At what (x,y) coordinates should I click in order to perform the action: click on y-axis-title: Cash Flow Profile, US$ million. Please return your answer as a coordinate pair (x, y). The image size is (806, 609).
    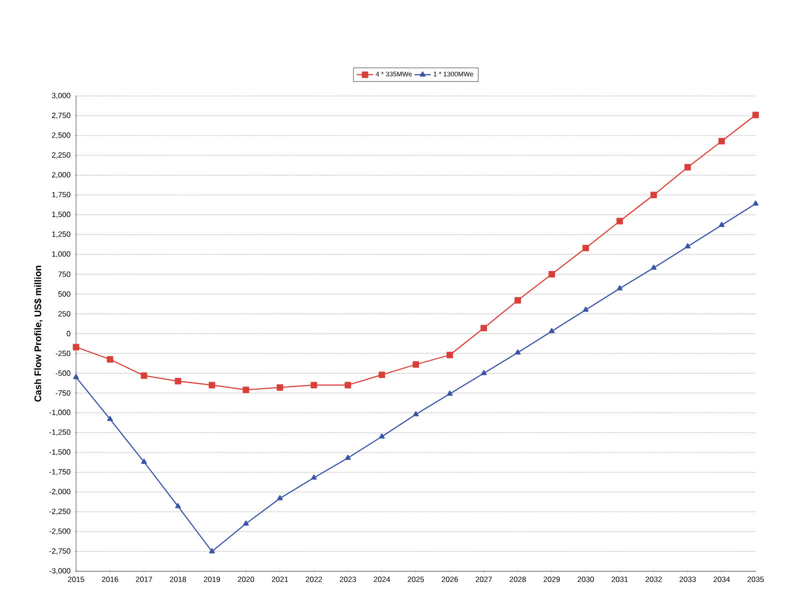
    Looking at the image, I should click on (38, 334).